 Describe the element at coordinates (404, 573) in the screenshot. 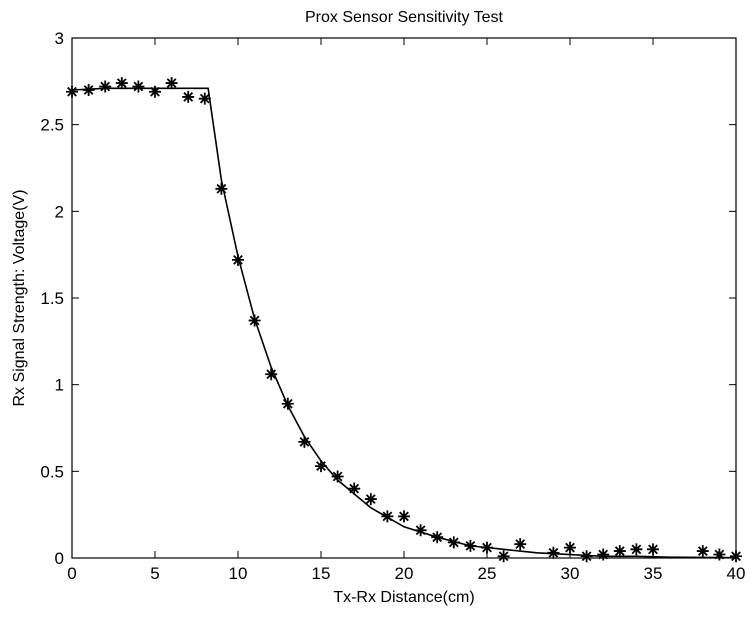

I see `x-tick-label: 20` at that location.